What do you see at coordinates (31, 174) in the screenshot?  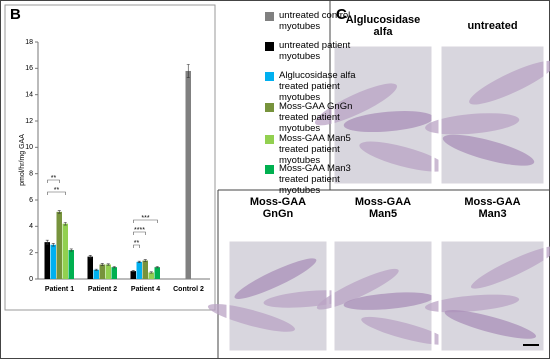 I see `y-tick-label: 8` at bounding box center [31, 174].